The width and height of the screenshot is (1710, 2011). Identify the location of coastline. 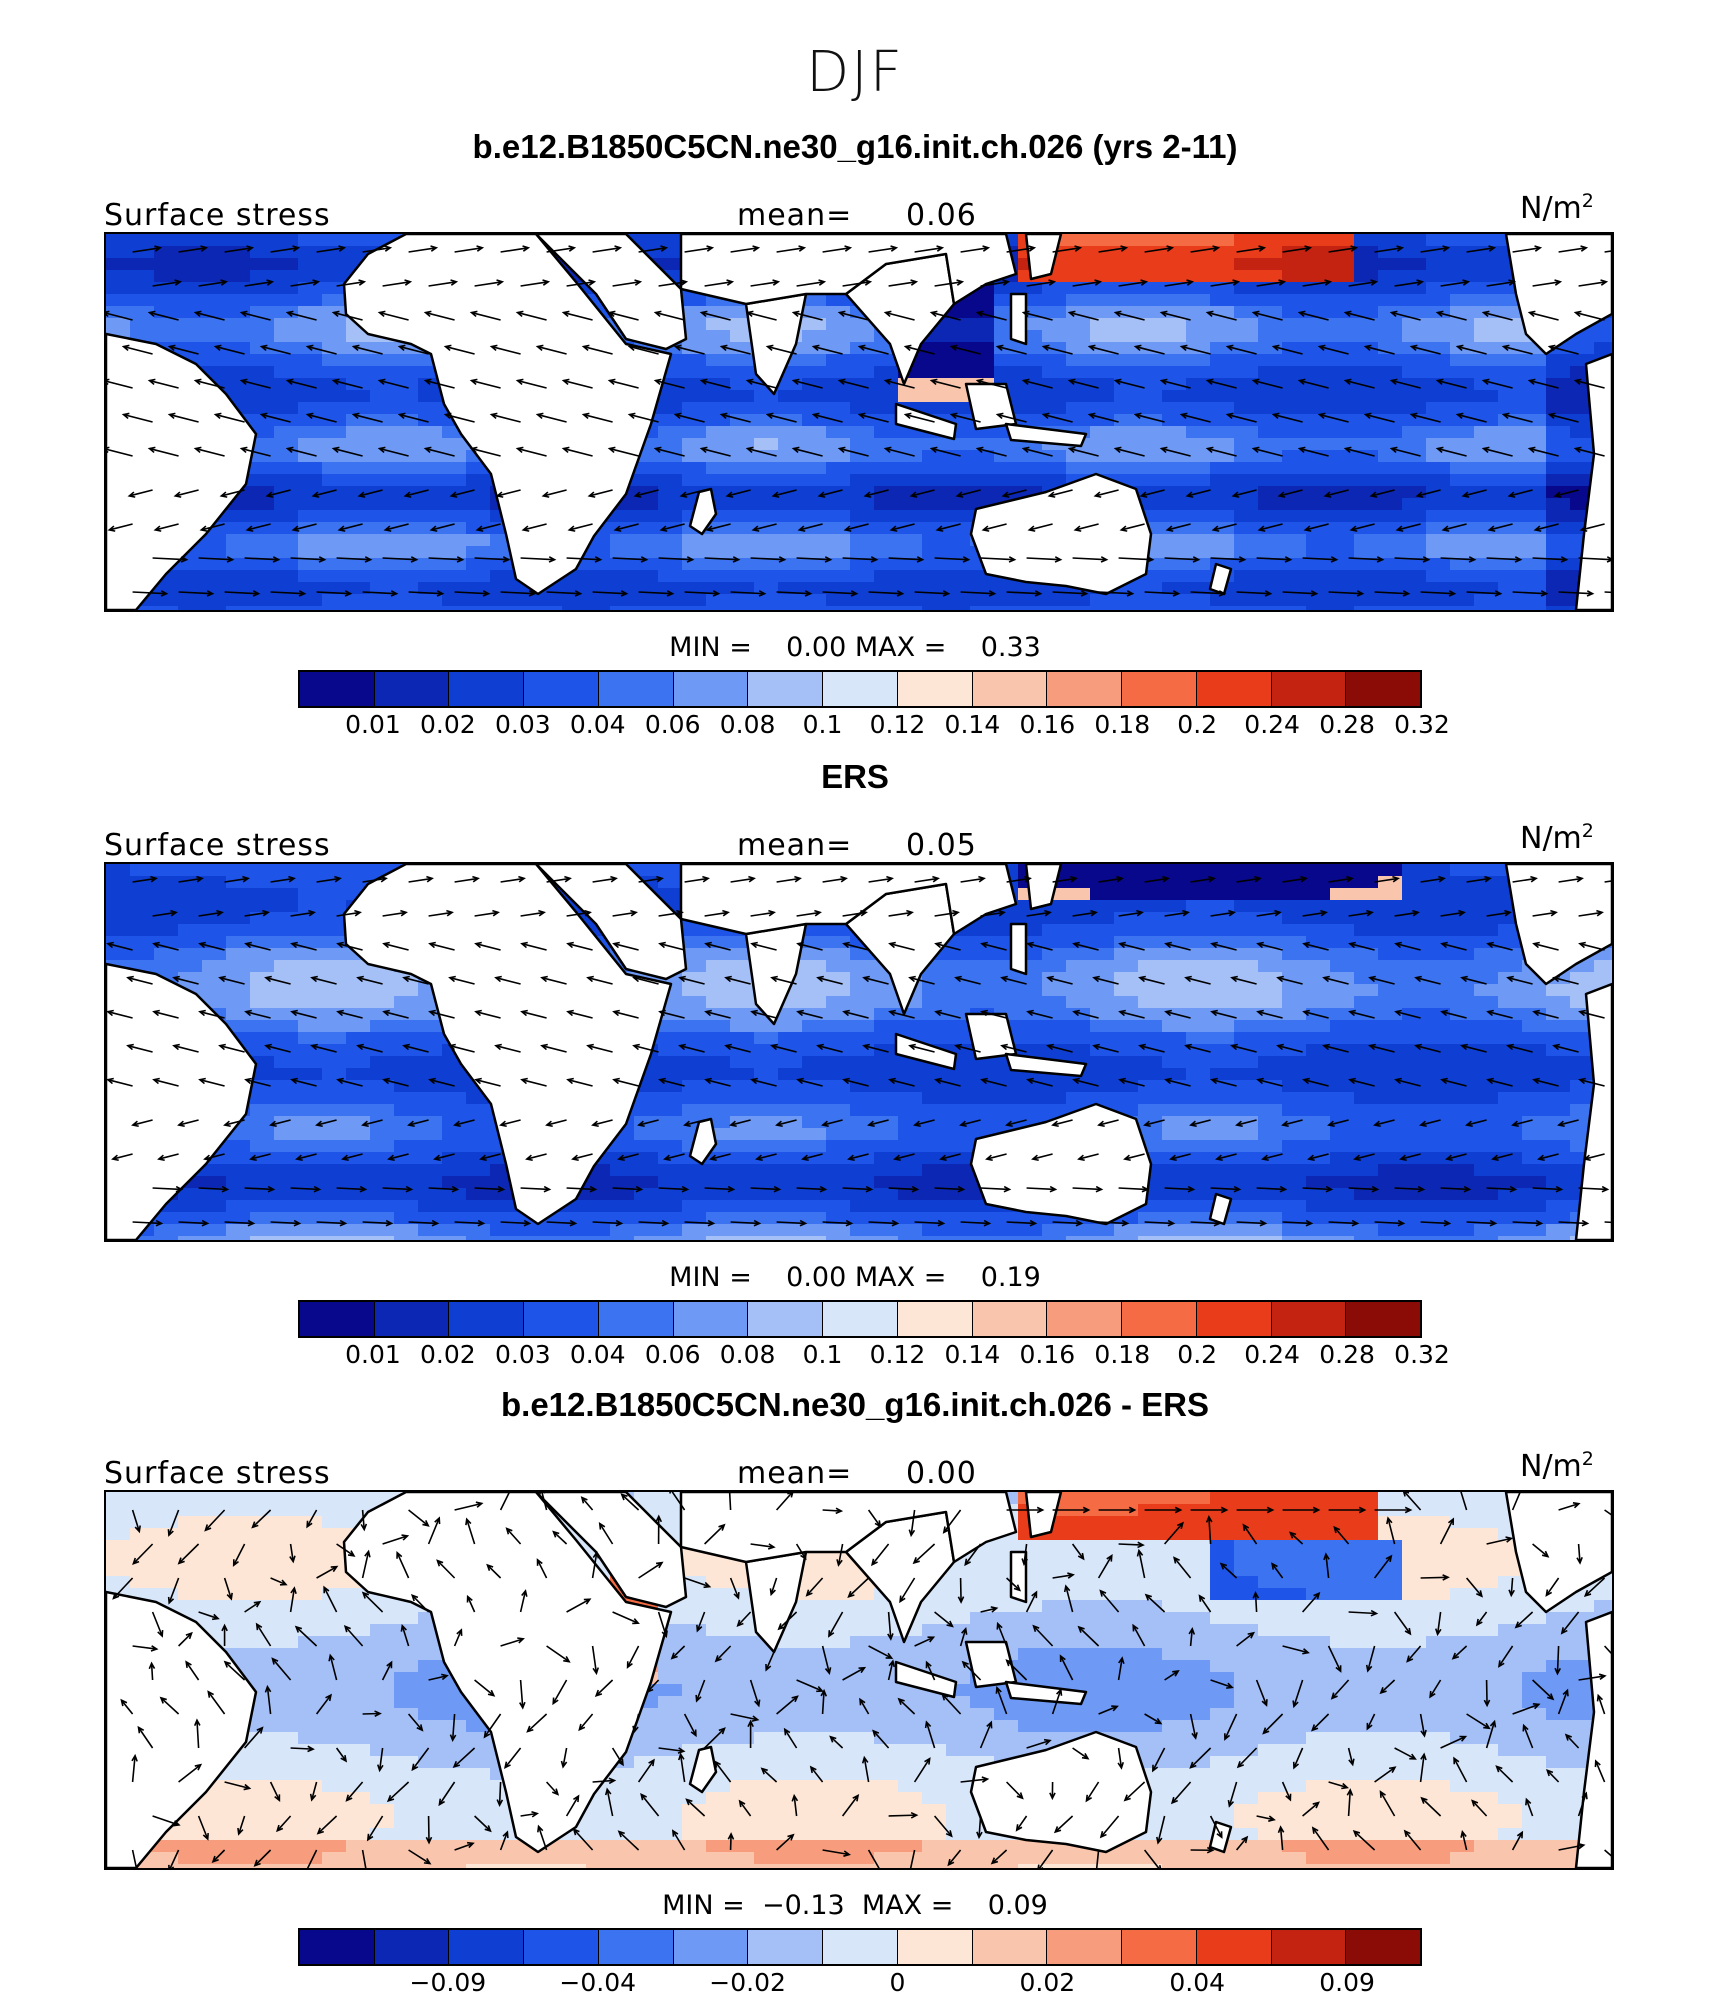
(1046, 435).